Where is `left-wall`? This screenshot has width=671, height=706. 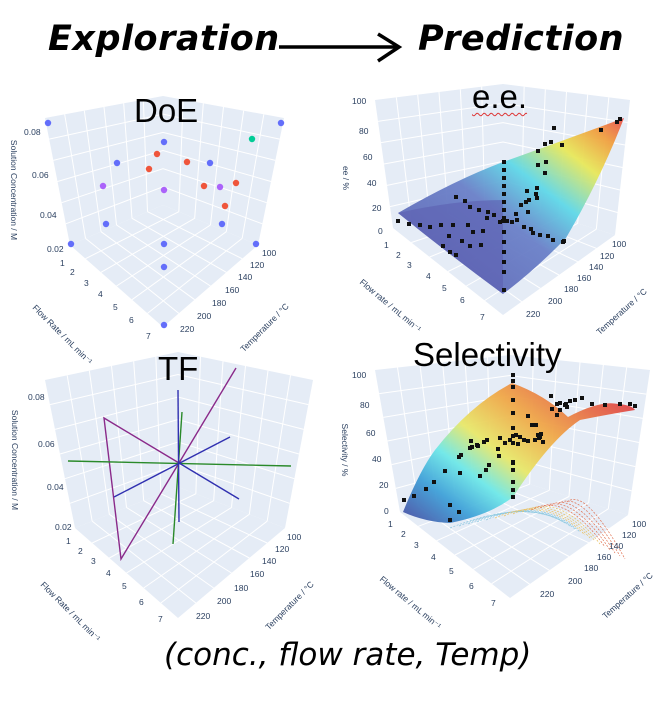 left-wall is located at coordinates (111, 440).